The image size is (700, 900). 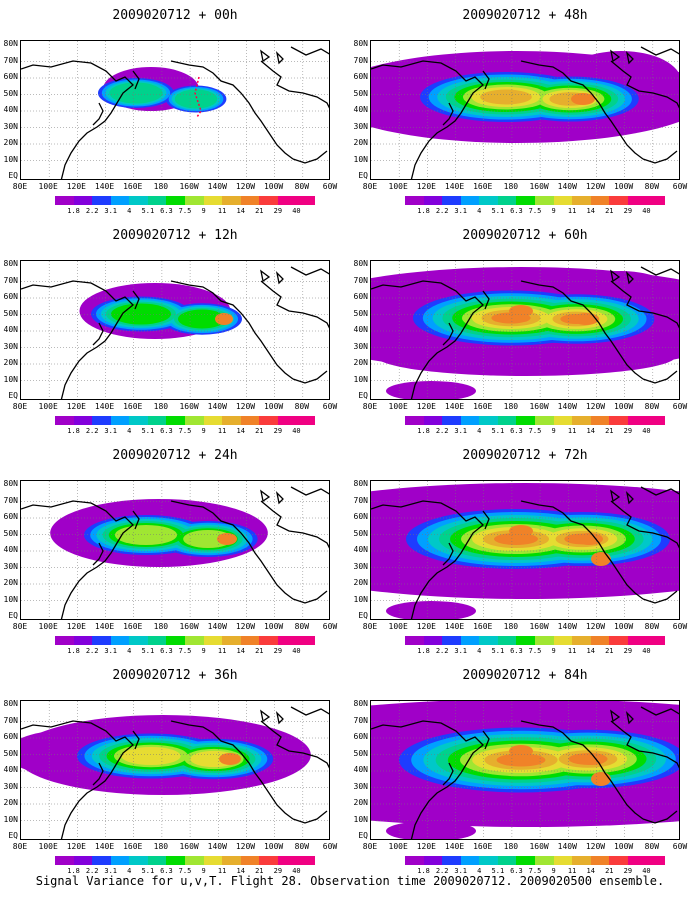 What do you see at coordinates (76, 626) in the screenshot?
I see `longitude-label: 120E` at bounding box center [76, 626].